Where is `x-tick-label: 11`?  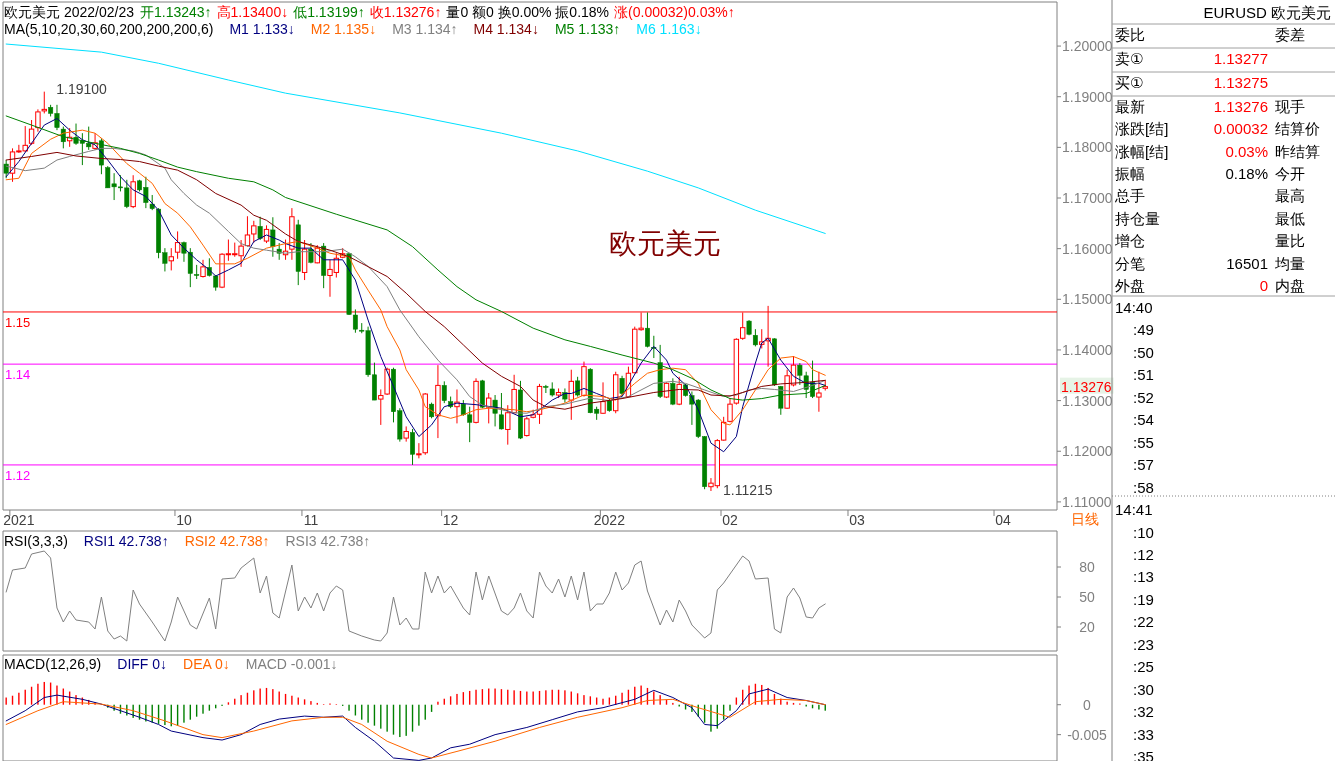
x-tick-label: 11 is located at coordinates (311, 520).